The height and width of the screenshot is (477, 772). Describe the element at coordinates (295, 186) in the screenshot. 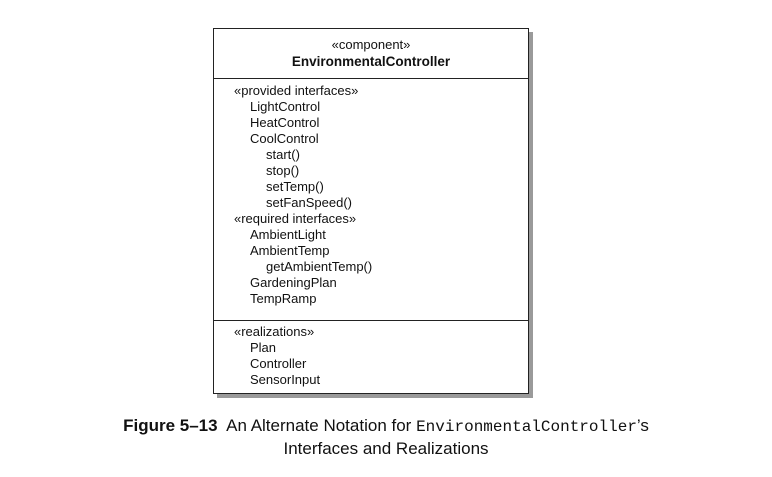

I see `operation-set-temp: setTemp()` at that location.